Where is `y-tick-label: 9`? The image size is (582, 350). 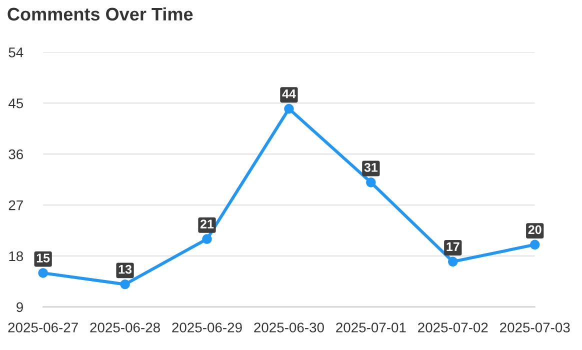
y-tick-label: 9 is located at coordinates (19, 307).